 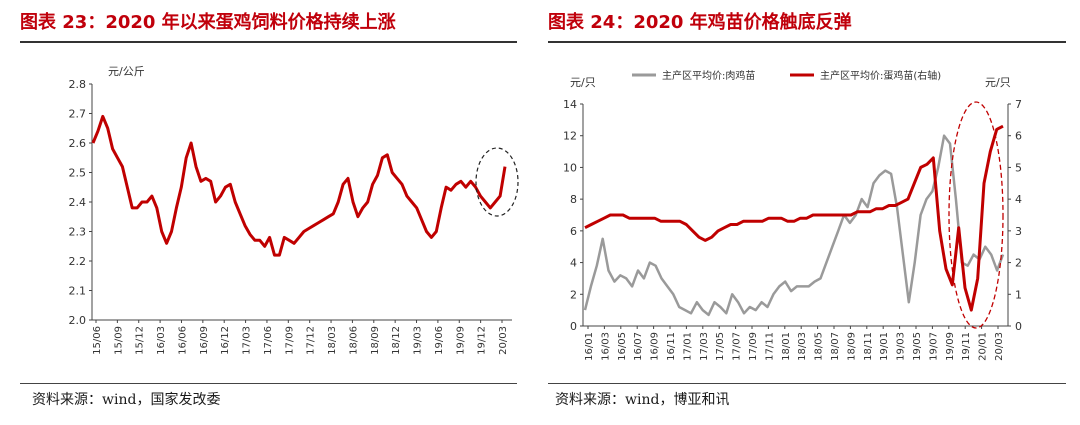 What do you see at coordinates (835, 346) in the screenshot?
I see `x-tick-label: 18/07` at bounding box center [835, 346].